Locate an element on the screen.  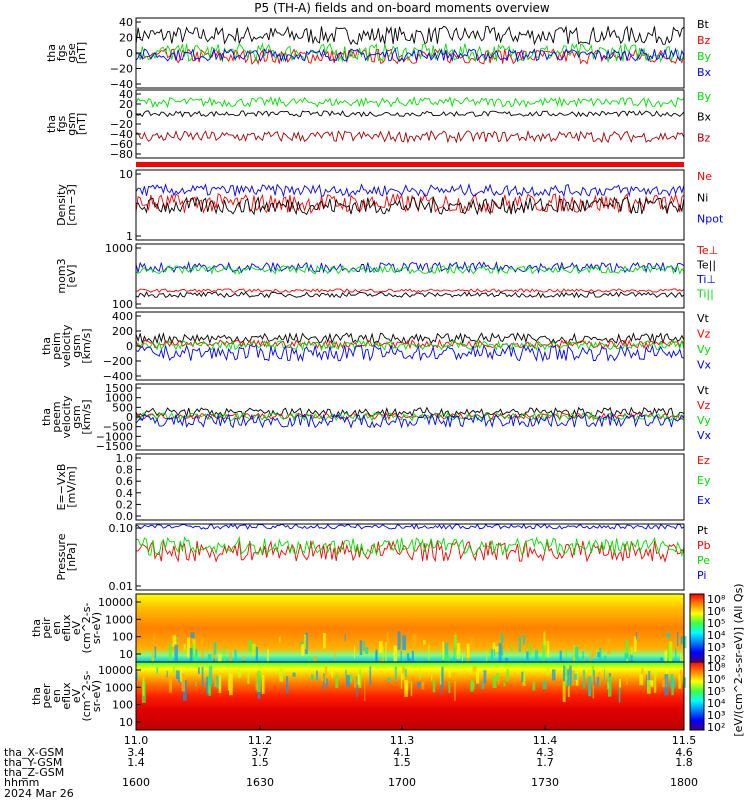
x-tick-label: 11.3 is located at coordinates (402, 740).